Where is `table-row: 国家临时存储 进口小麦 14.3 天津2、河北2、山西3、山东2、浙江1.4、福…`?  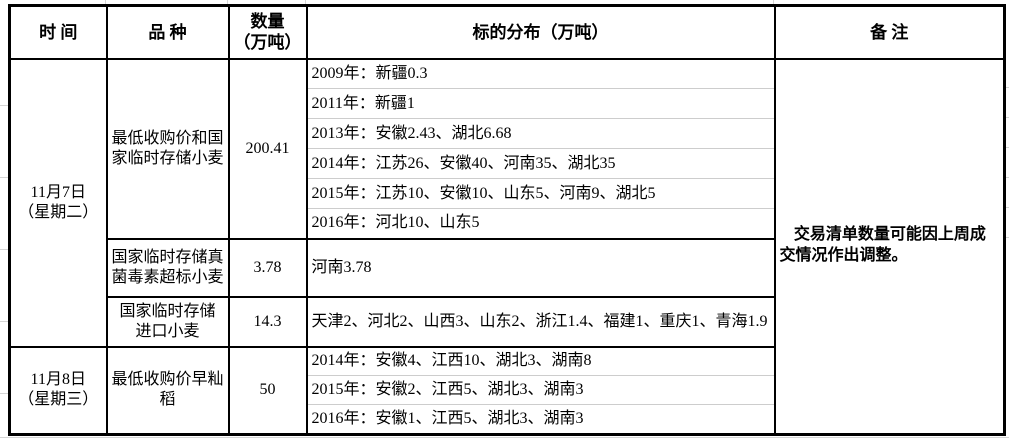 table-row: 国家临时存储 进口小麦 14.3 天津2、河北2、山西3、山东2、浙江1.4、福… is located at coordinates (507, 322).